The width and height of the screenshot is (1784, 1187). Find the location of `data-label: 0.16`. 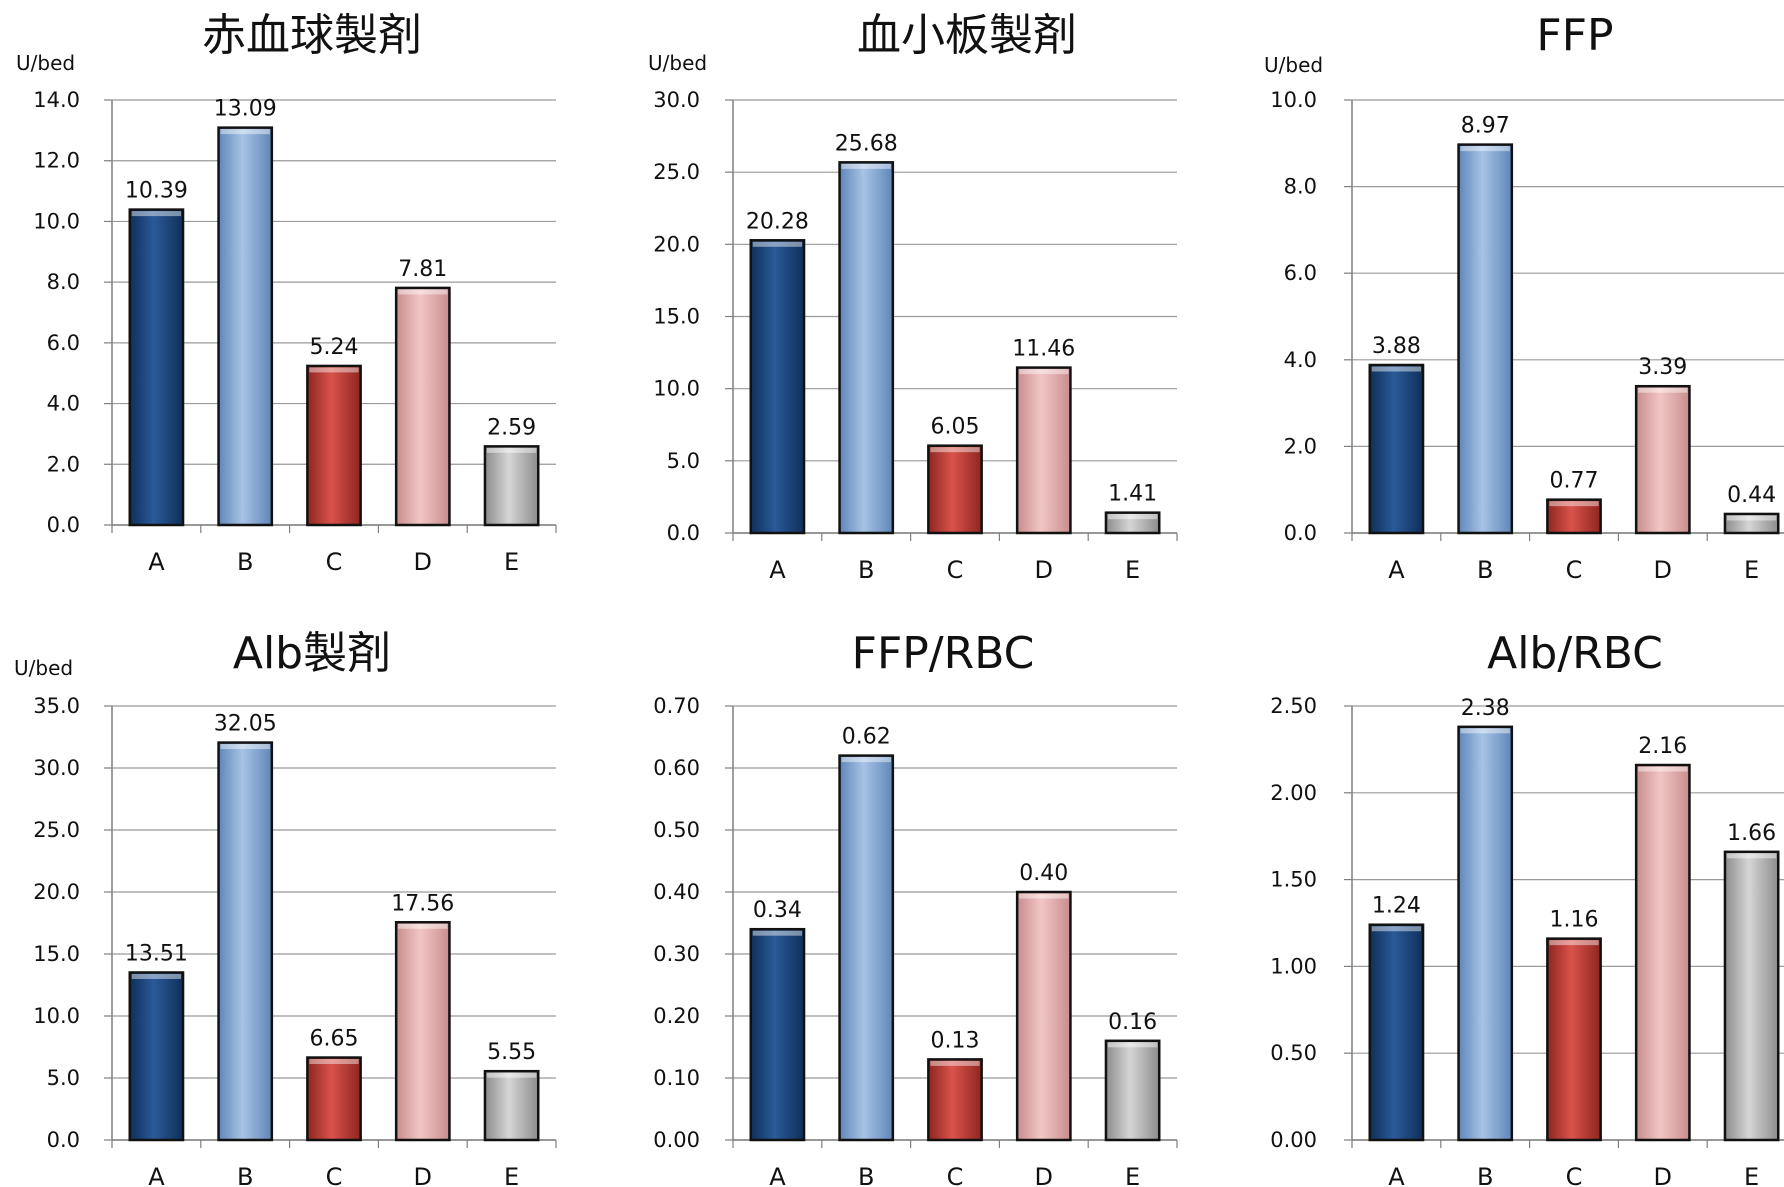

data-label: 0.16 is located at coordinates (1132, 1022).